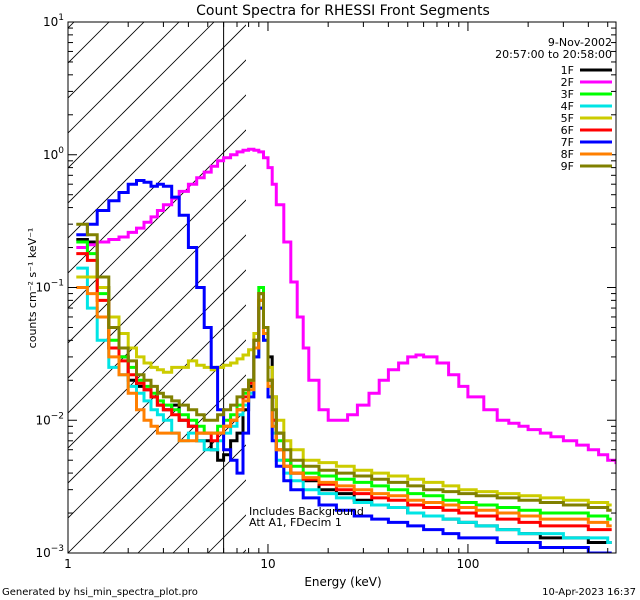 This screenshot has height=600, width=640. I want to click on legend-label-4F: 4F, so click(567, 106).